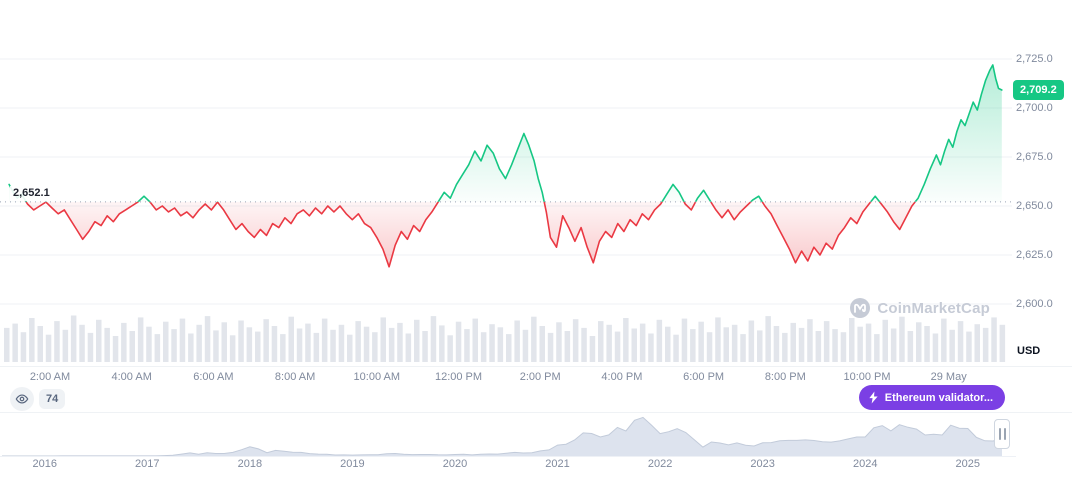 This screenshot has width=1072, height=477. I want to click on watermark-label: CoinMarketCap, so click(933, 308).